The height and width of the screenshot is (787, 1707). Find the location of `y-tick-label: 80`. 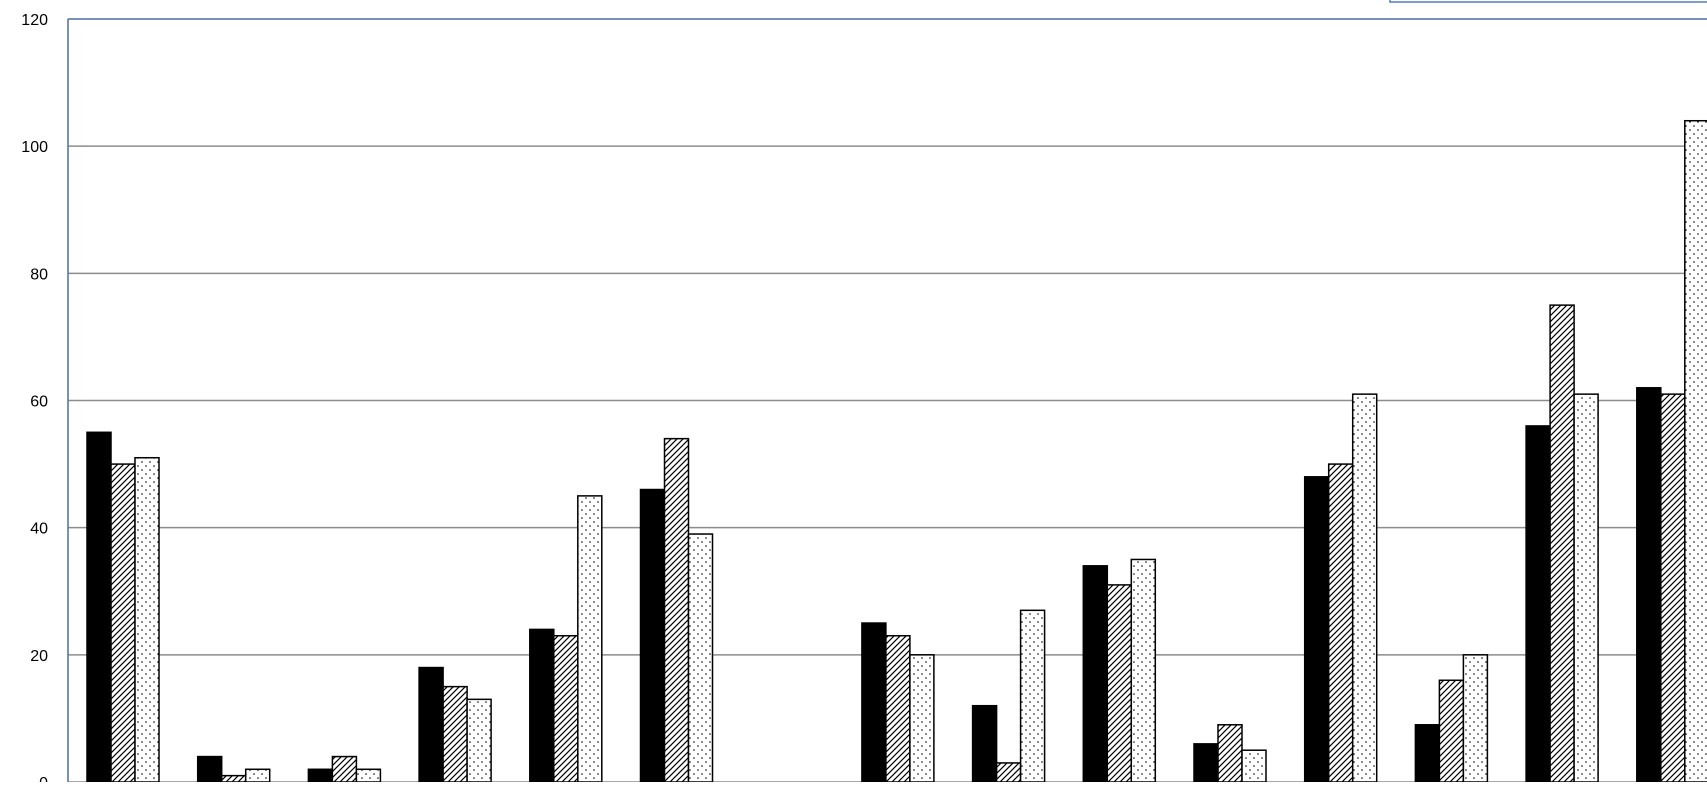

y-tick-label: 80 is located at coordinates (39, 274).